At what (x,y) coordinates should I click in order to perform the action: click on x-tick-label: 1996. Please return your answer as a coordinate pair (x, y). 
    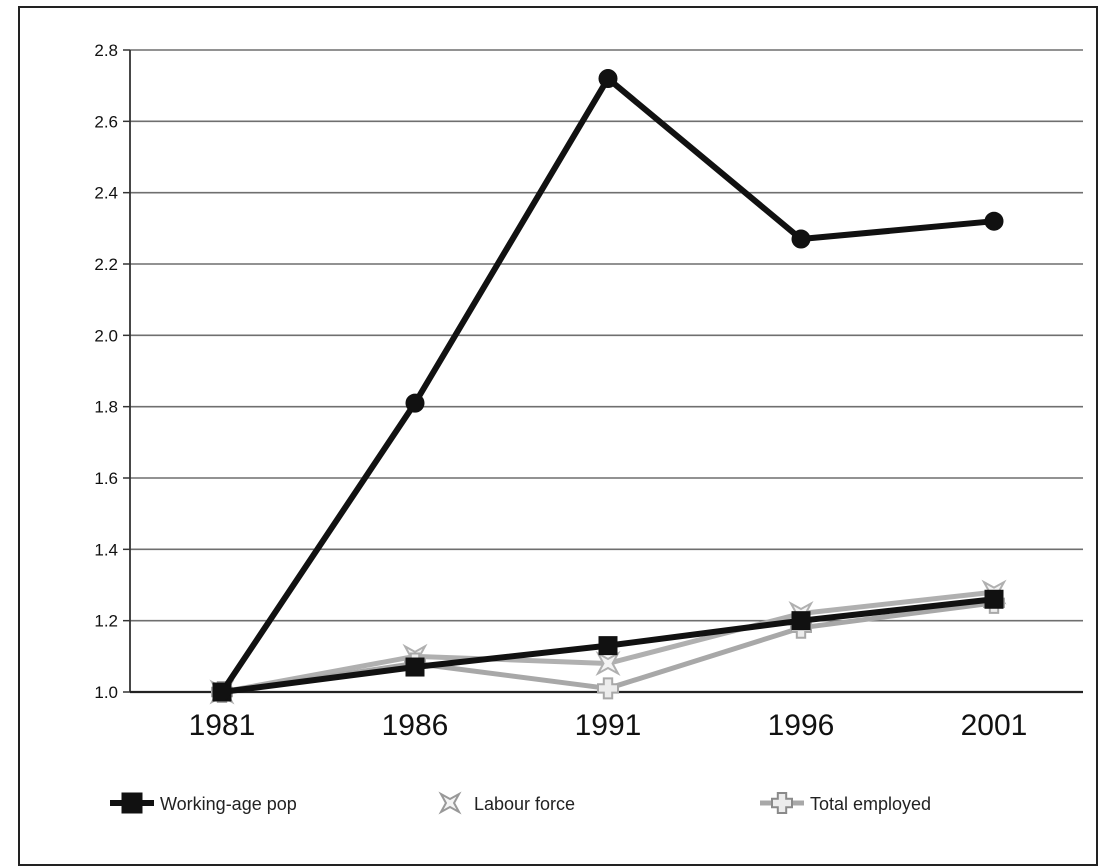
    Looking at the image, I should click on (801, 725).